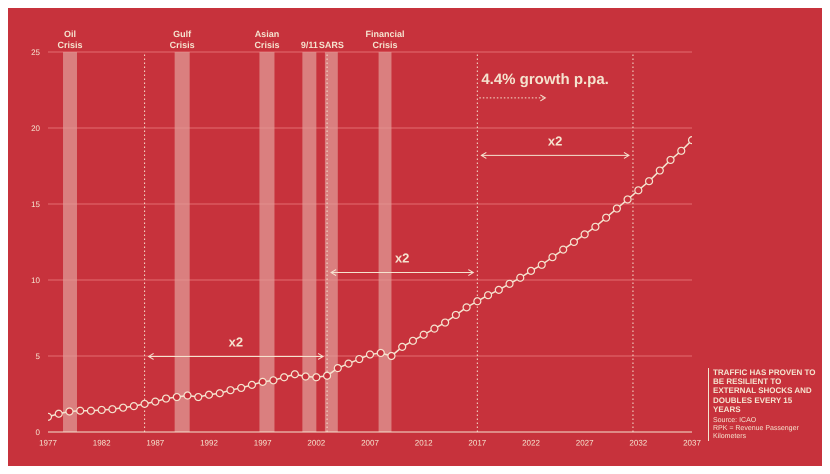  I want to click on y-tick-label: 15, so click(36, 204).